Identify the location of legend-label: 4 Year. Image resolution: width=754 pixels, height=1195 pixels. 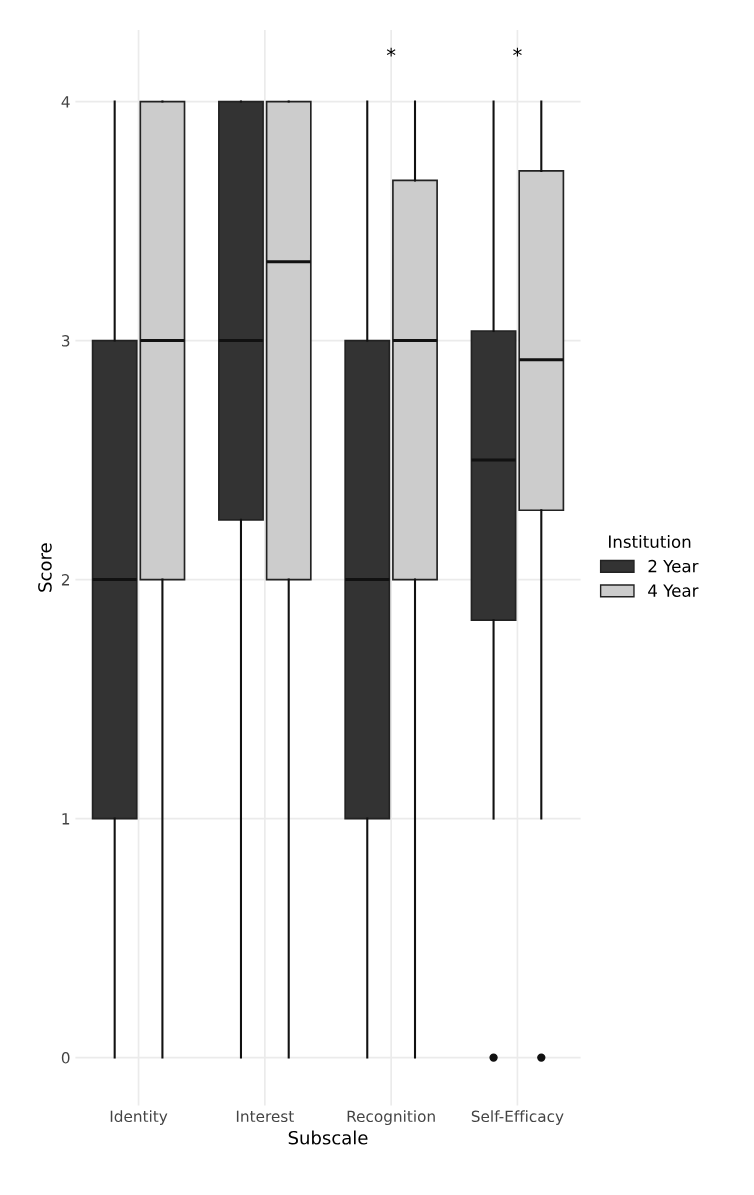
(673, 590).